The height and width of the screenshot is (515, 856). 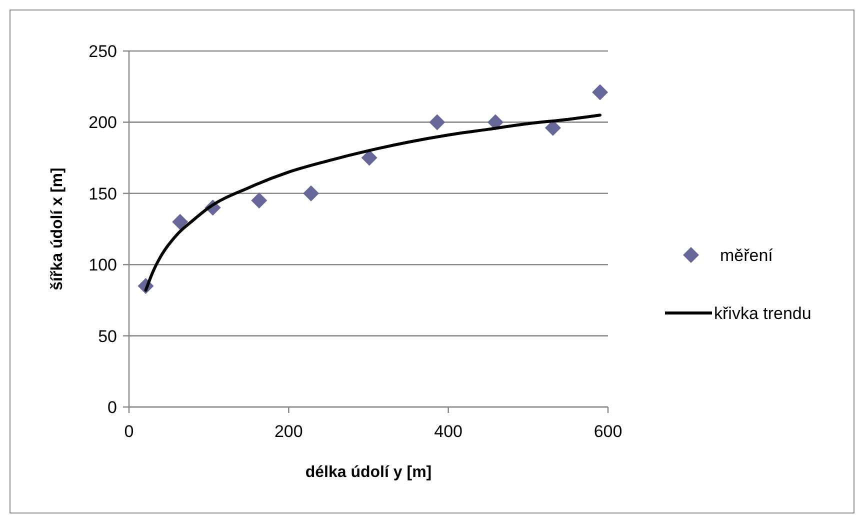 What do you see at coordinates (747, 255) in the screenshot?
I see `legend-label: měření` at bounding box center [747, 255].